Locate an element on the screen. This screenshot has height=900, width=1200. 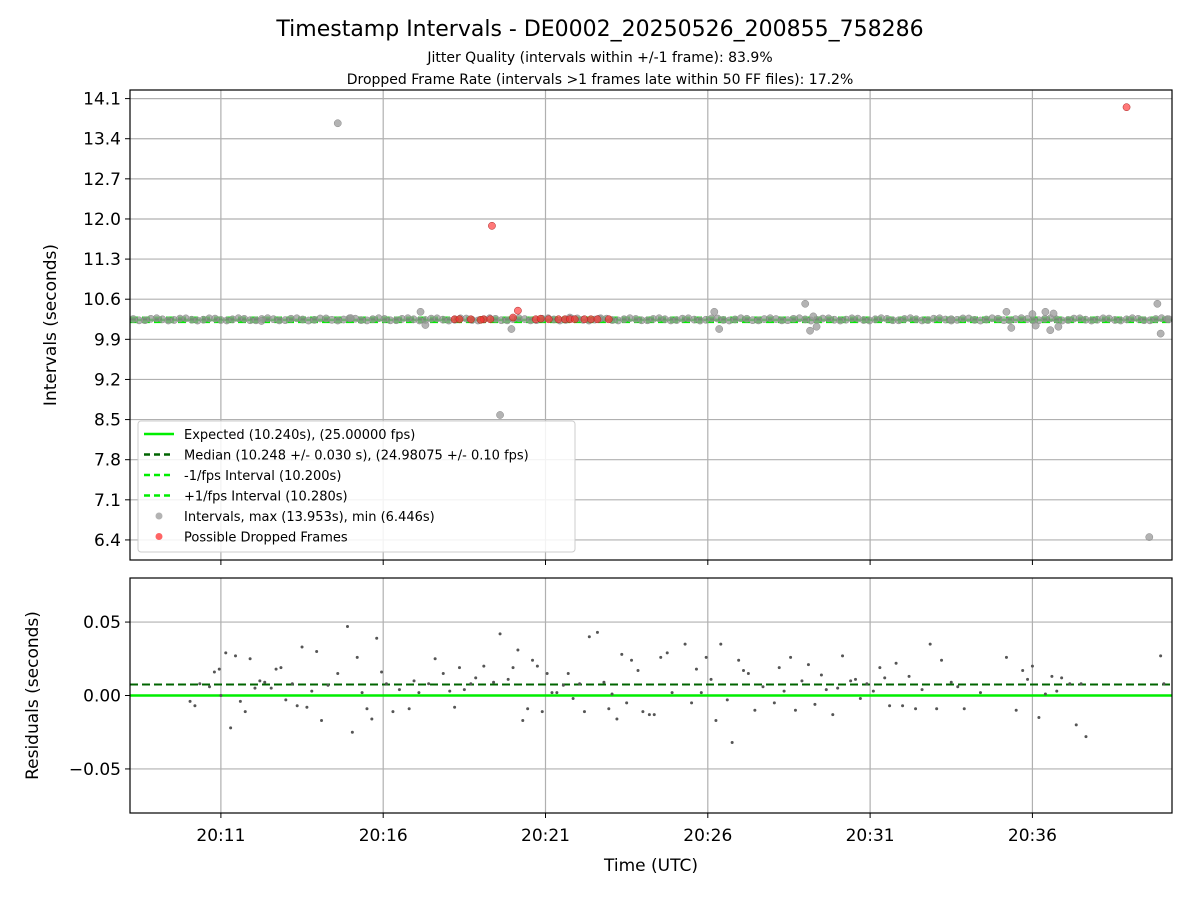
intervals-y-axis-label: Intervals (seconds) is located at coordinates (51, 325).